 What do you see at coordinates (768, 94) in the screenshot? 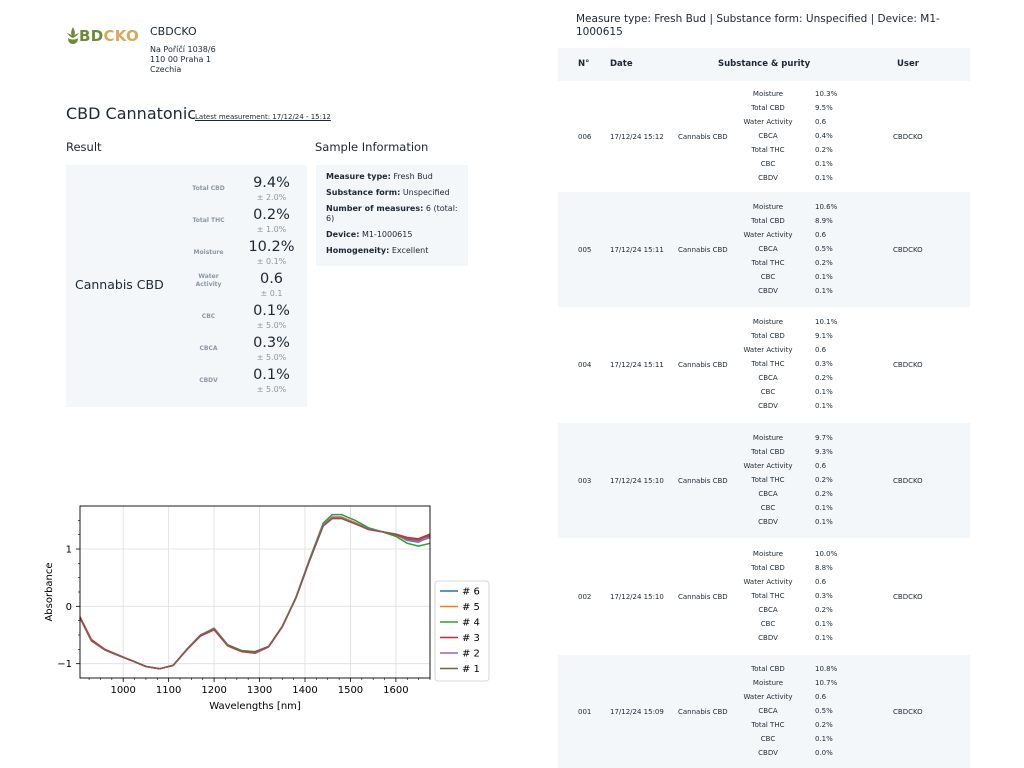
I see `purity-name: Moisture` at bounding box center [768, 94].